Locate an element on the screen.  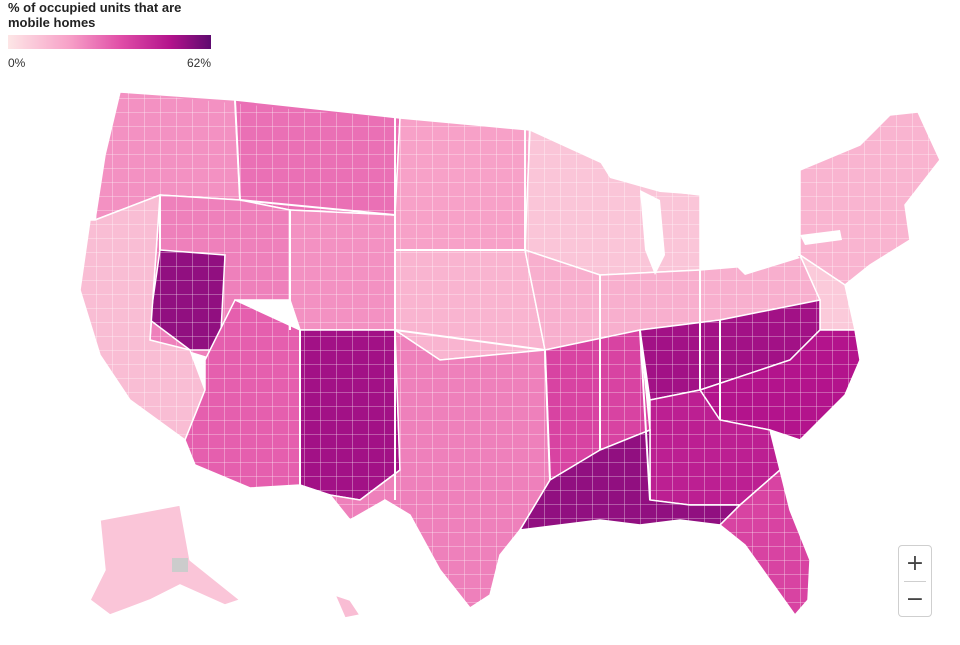
legend-title-line2: mobile homes is located at coordinates (52, 22).